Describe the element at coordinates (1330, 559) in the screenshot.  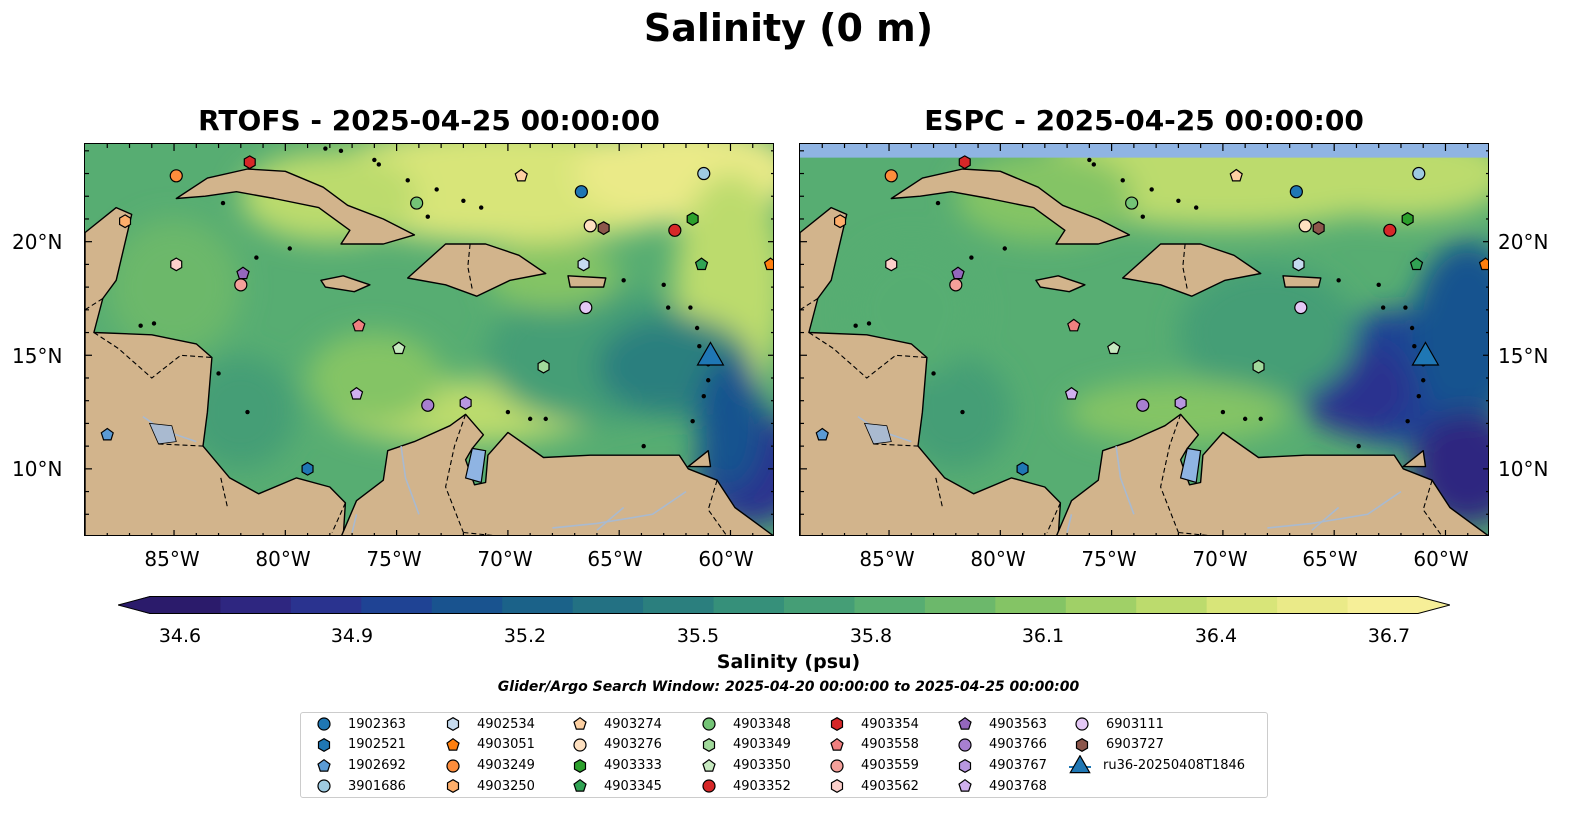
I see `lon-tick-label: 65°W` at that location.